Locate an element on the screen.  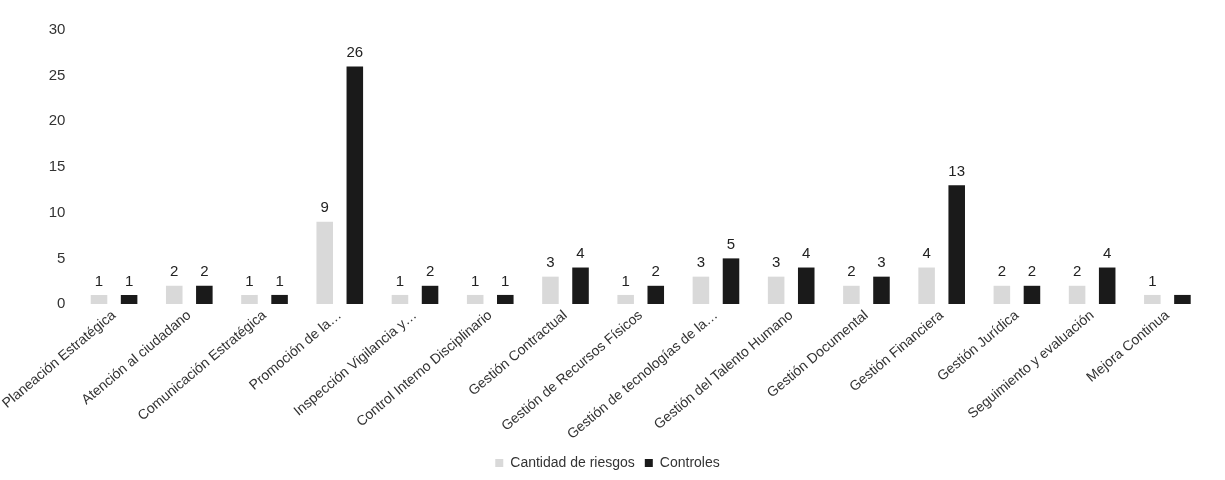
y-tick-label: 5 is located at coordinates (61, 257).